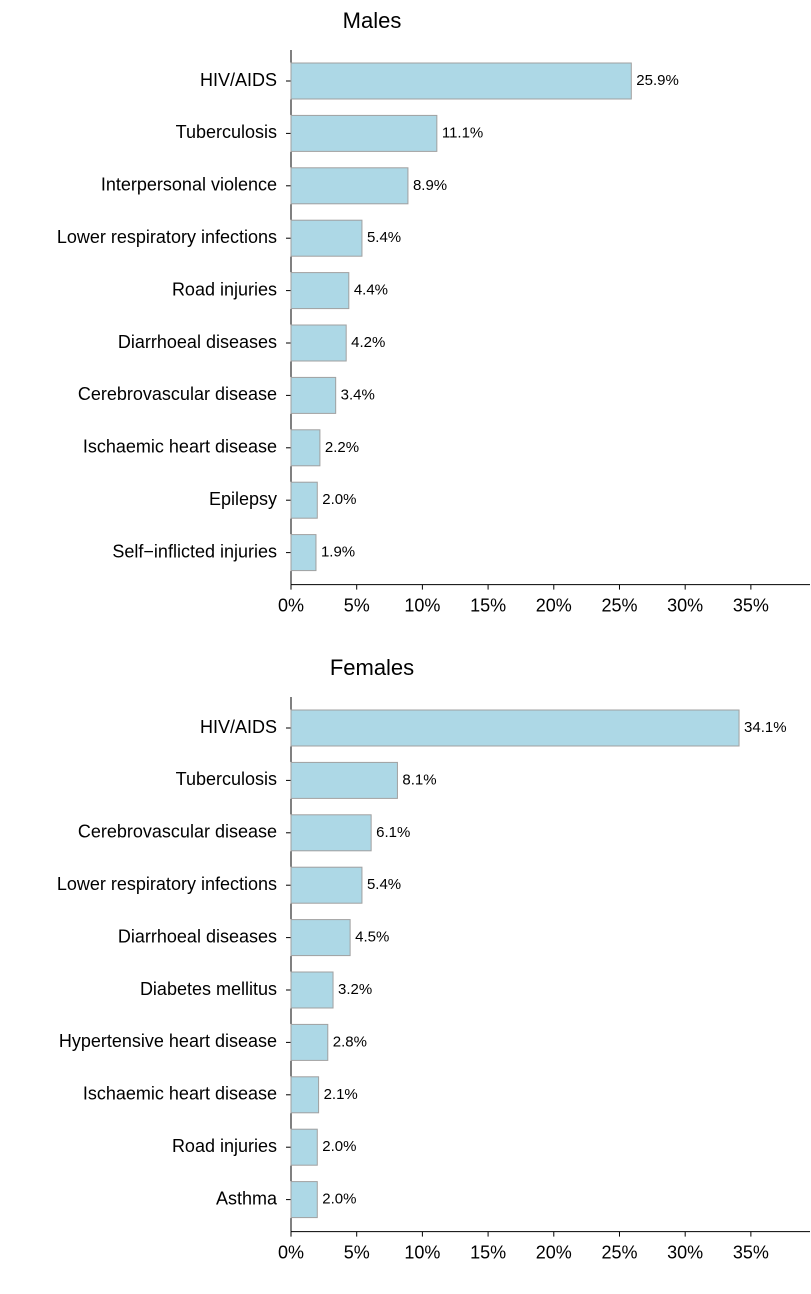 The image size is (811, 1294). I want to click on value-label: 2.2%, so click(342, 447).